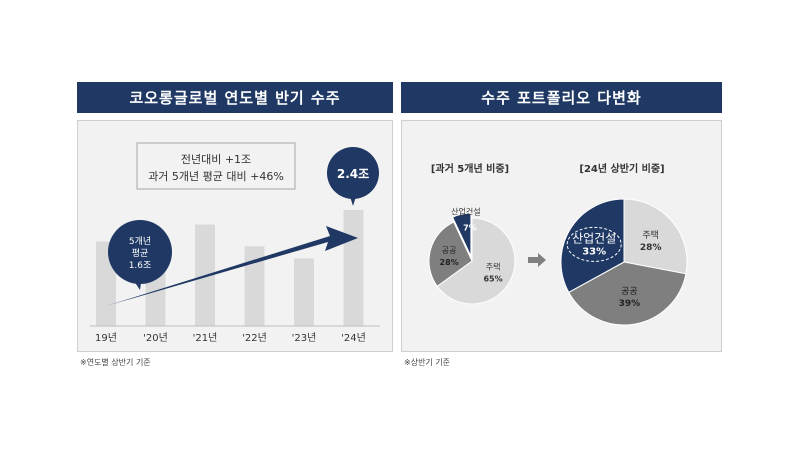 The image size is (800, 450). Describe the element at coordinates (621, 168) in the screenshot. I see `pie2-title: [24년 상반기 비중]` at that location.